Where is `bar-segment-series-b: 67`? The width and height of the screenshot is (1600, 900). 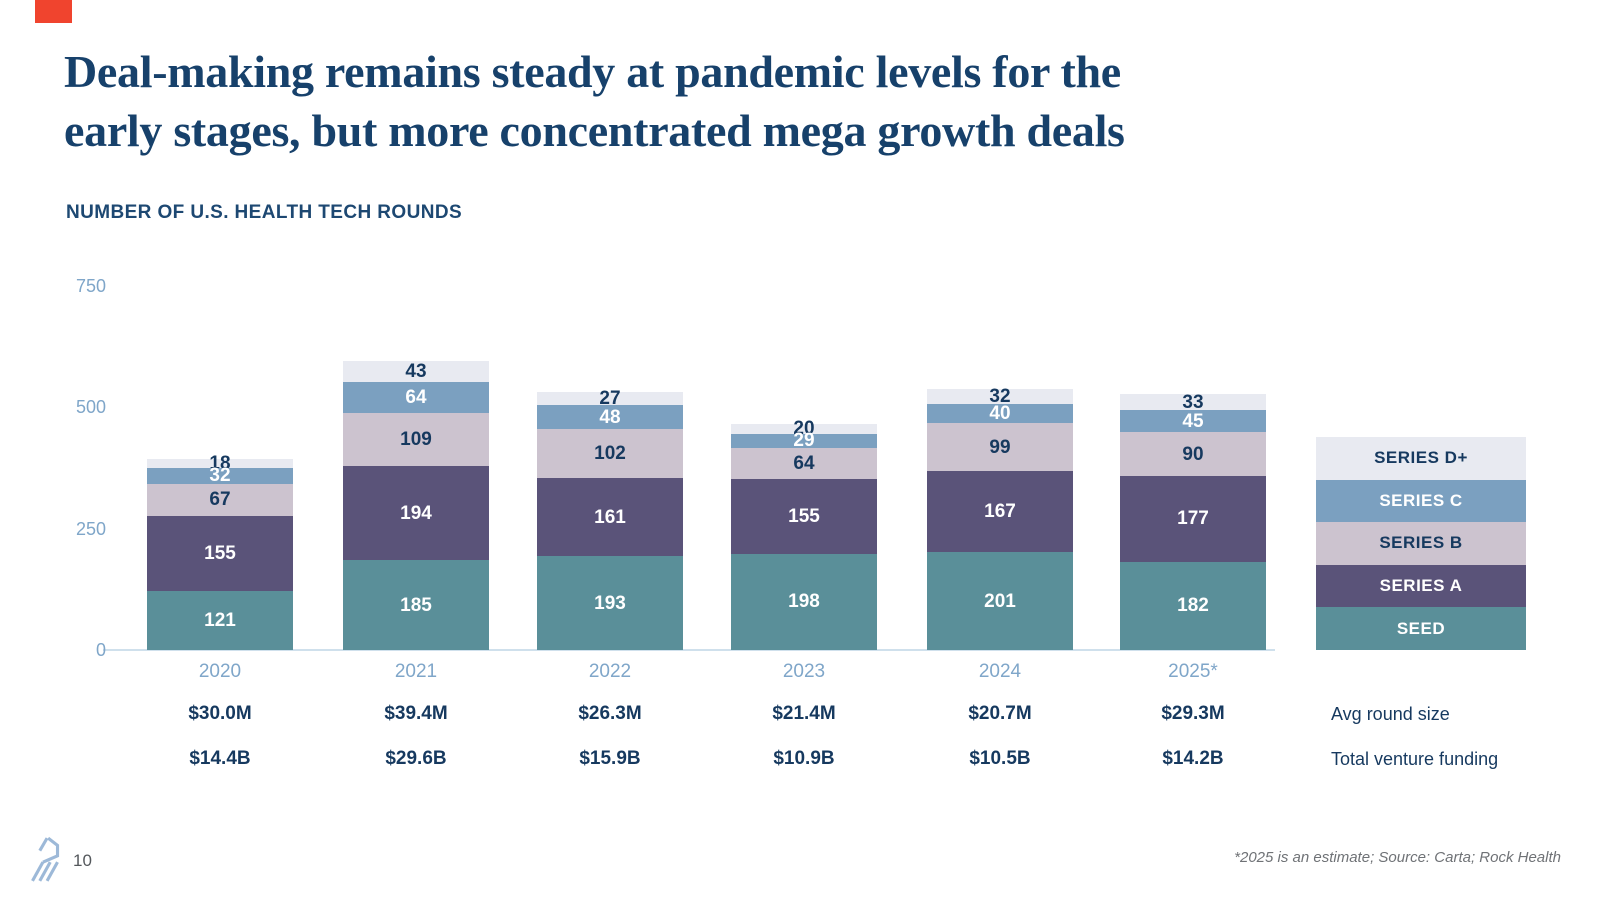 bar-segment-series-b: 67 is located at coordinates (220, 500).